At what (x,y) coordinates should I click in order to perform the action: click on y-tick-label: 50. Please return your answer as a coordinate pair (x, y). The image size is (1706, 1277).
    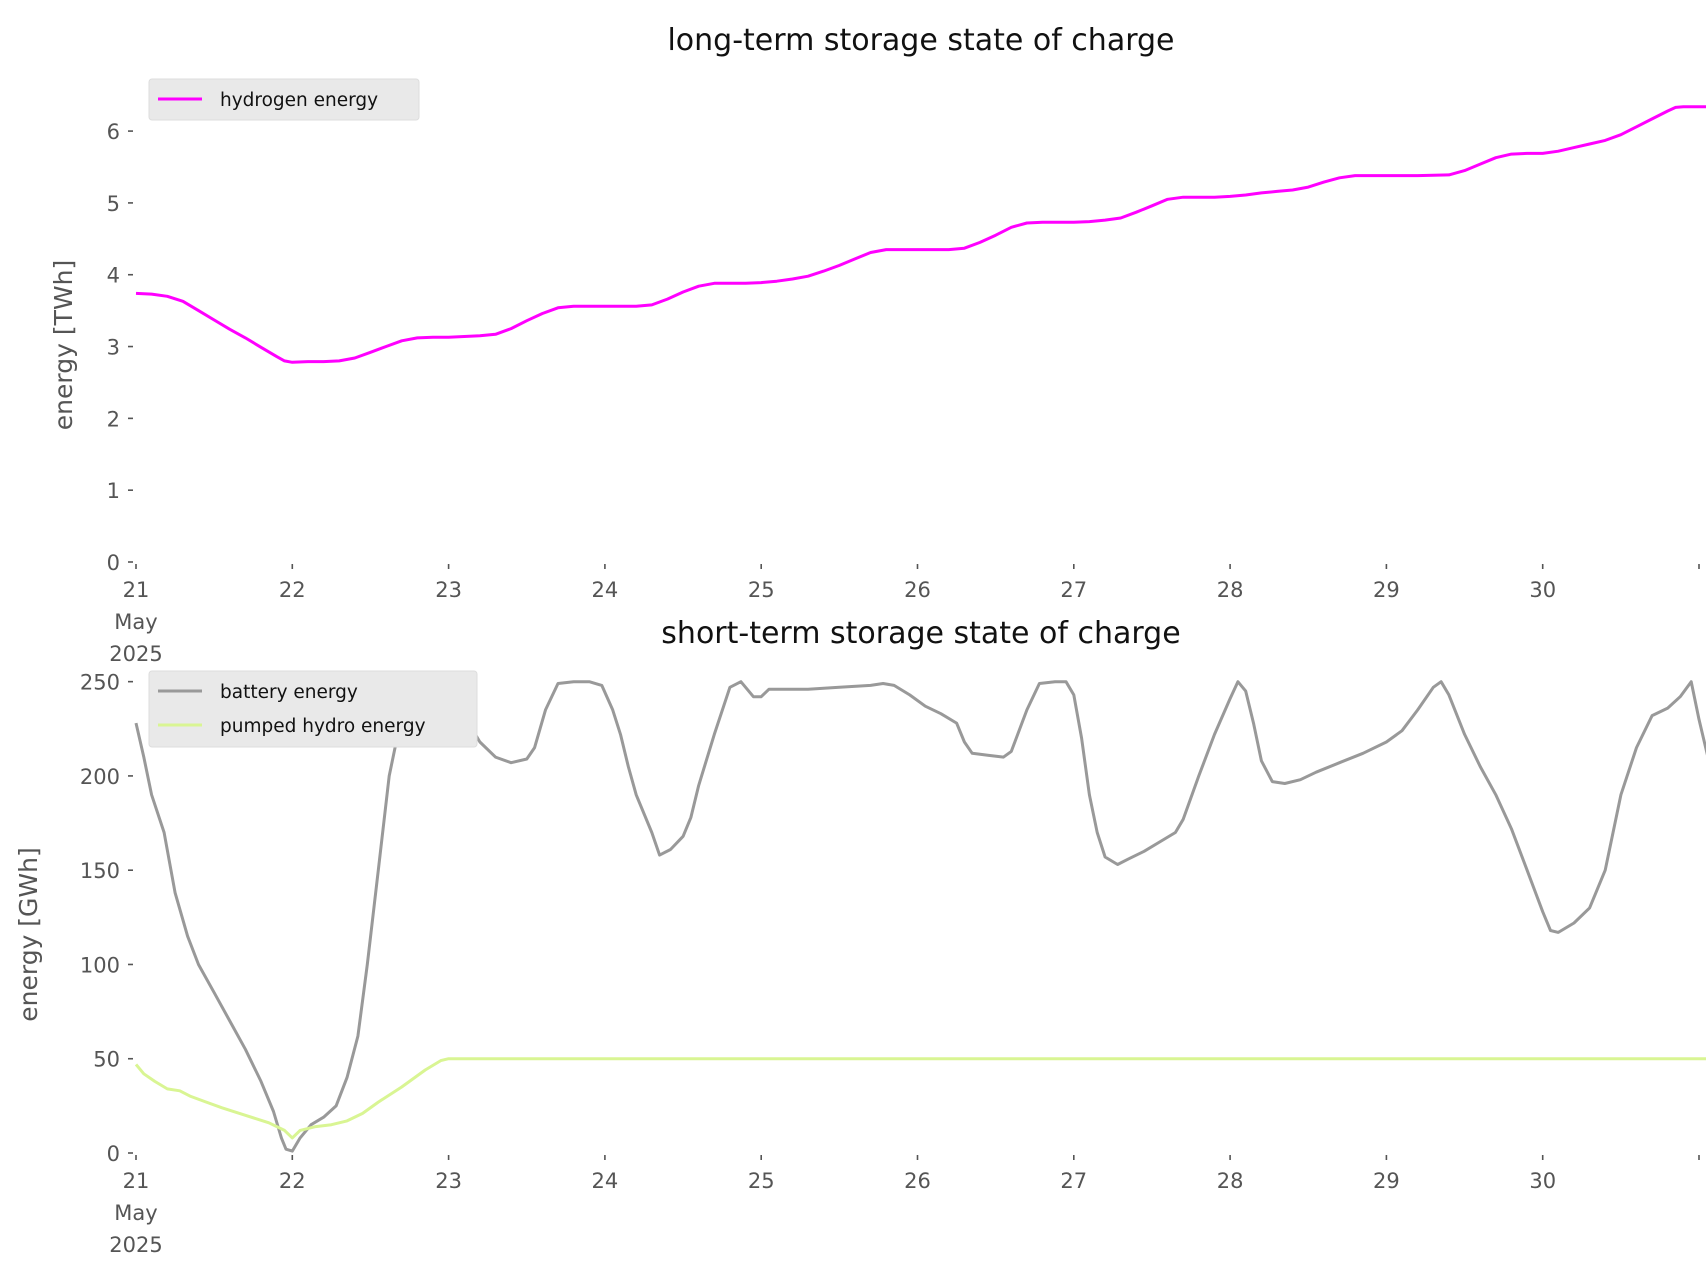
    Looking at the image, I should click on (106, 1060).